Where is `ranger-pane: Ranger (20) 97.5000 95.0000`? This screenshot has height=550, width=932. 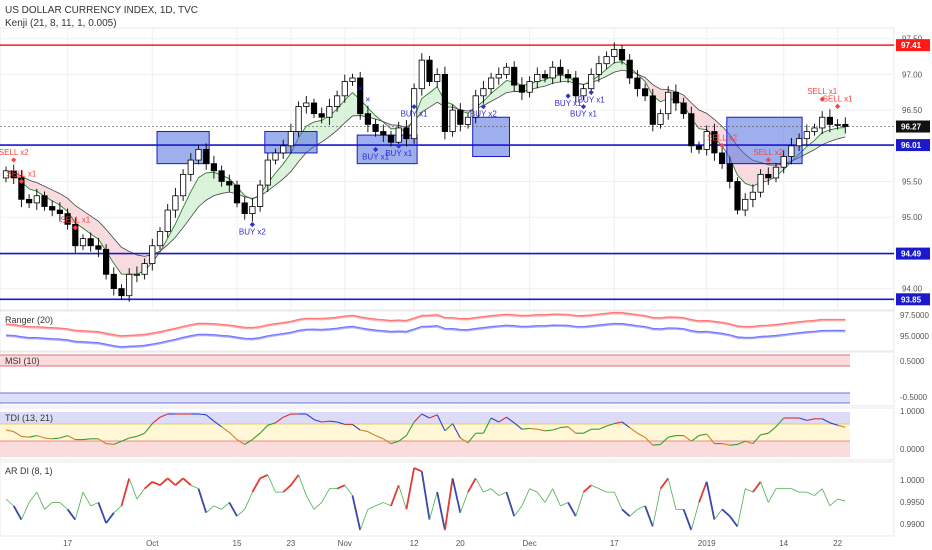 ranger-pane: Ranger (20) 97.5000 95.0000 is located at coordinates (464, 331).